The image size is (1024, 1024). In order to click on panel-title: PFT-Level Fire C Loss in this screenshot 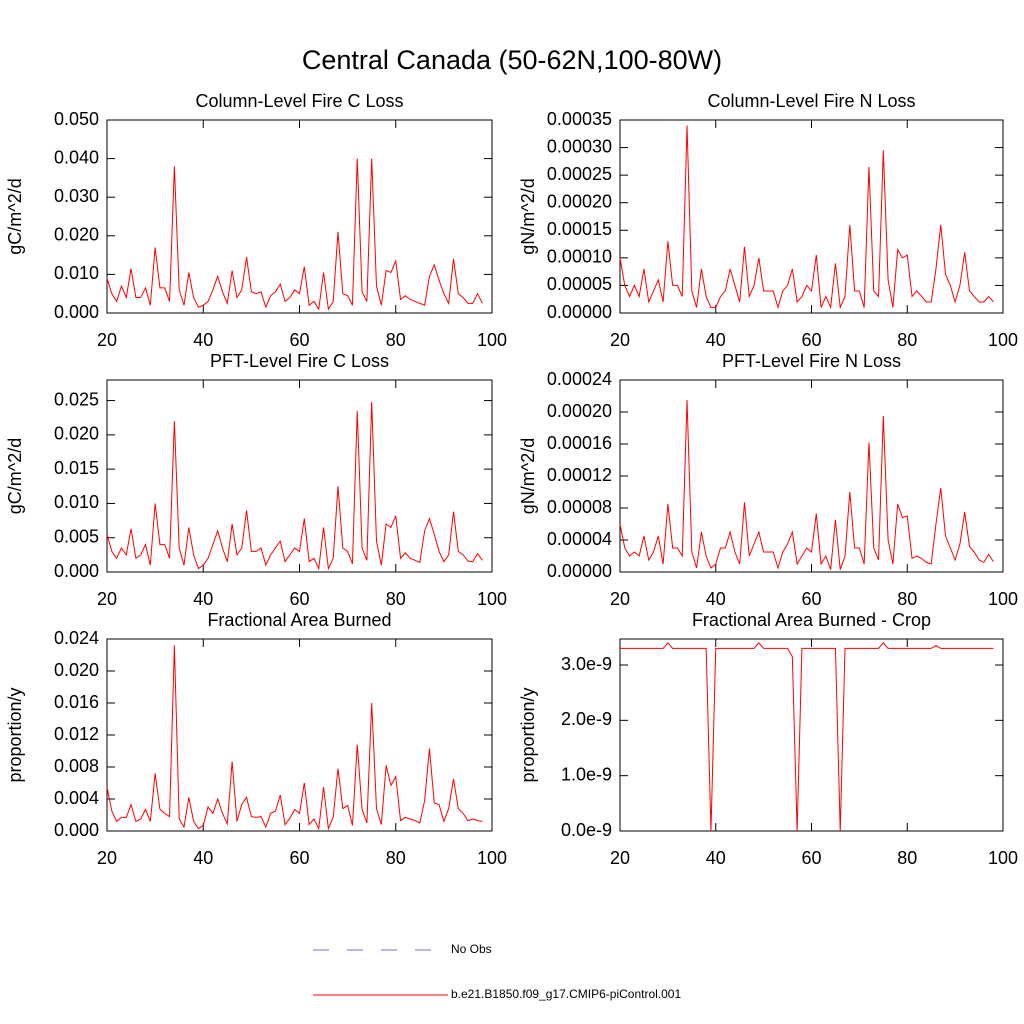, I will do `click(299, 361)`.